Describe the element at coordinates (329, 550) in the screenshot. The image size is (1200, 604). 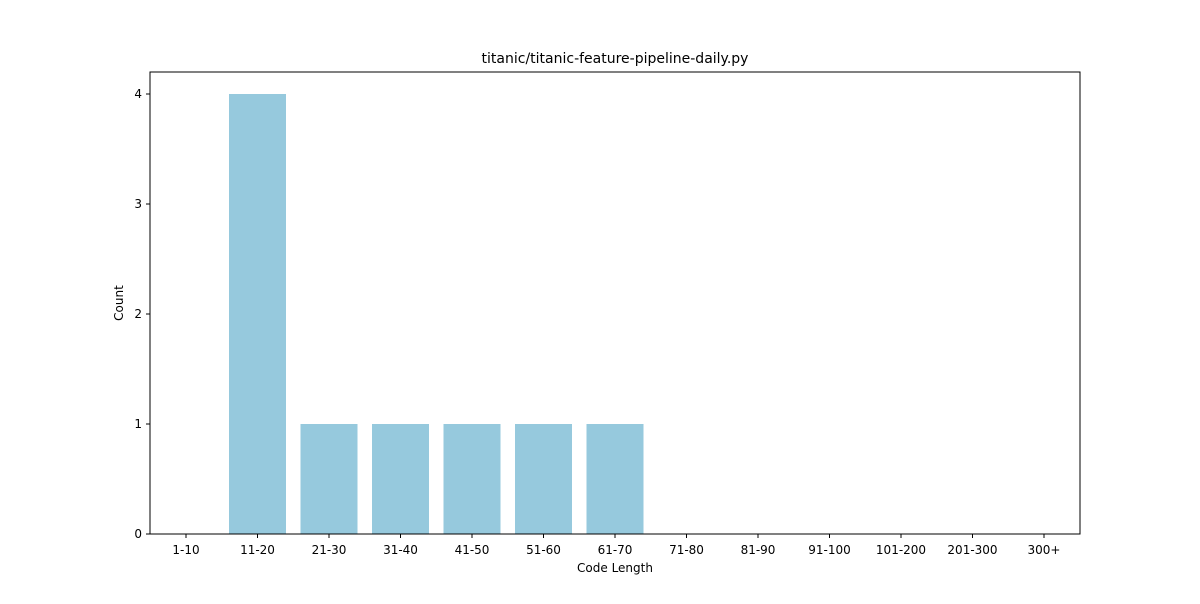
I see `x-tick-label: 21-30` at that location.